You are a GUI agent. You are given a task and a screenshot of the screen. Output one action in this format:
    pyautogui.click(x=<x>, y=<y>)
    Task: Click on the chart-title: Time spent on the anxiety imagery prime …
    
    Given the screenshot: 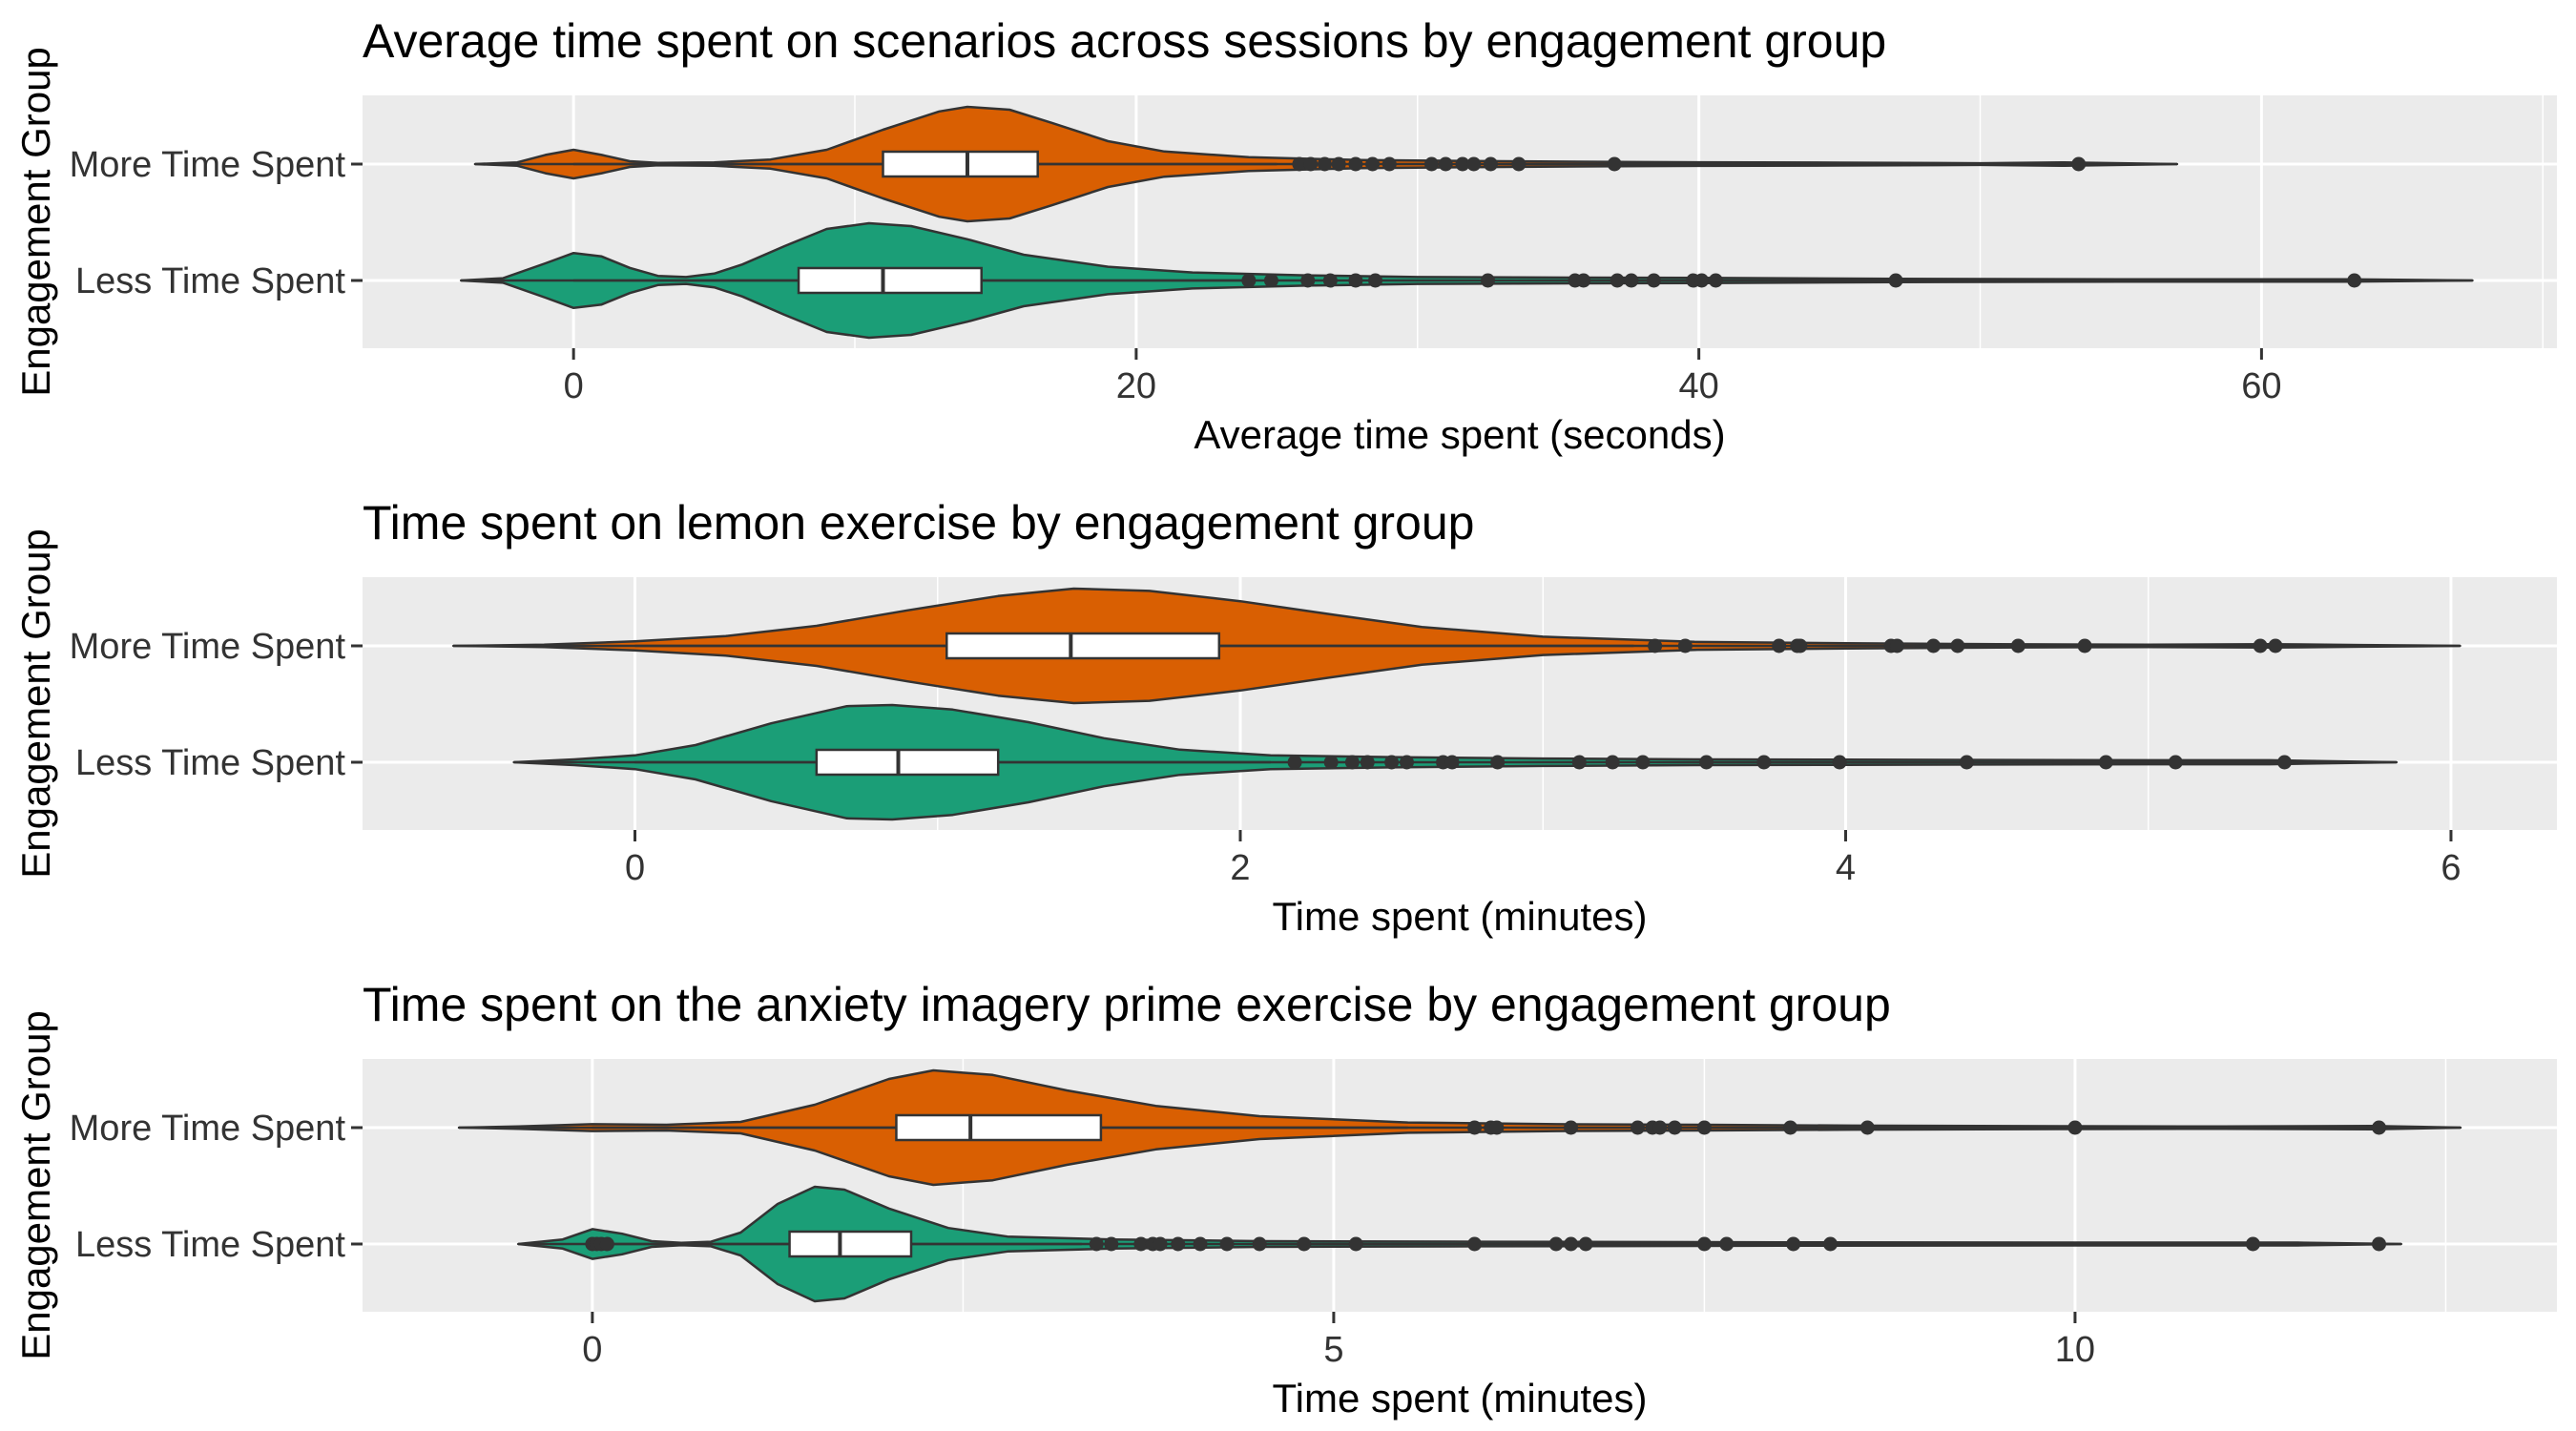 What is the action you would take?
    pyautogui.click(x=1127, y=1004)
    